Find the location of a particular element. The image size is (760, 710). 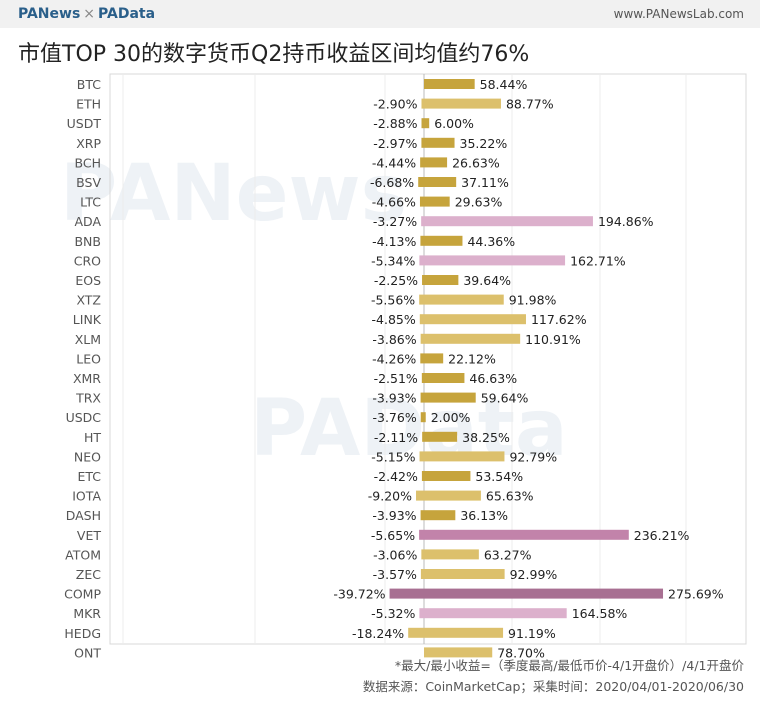

category-label: ETC is located at coordinates (89, 476).